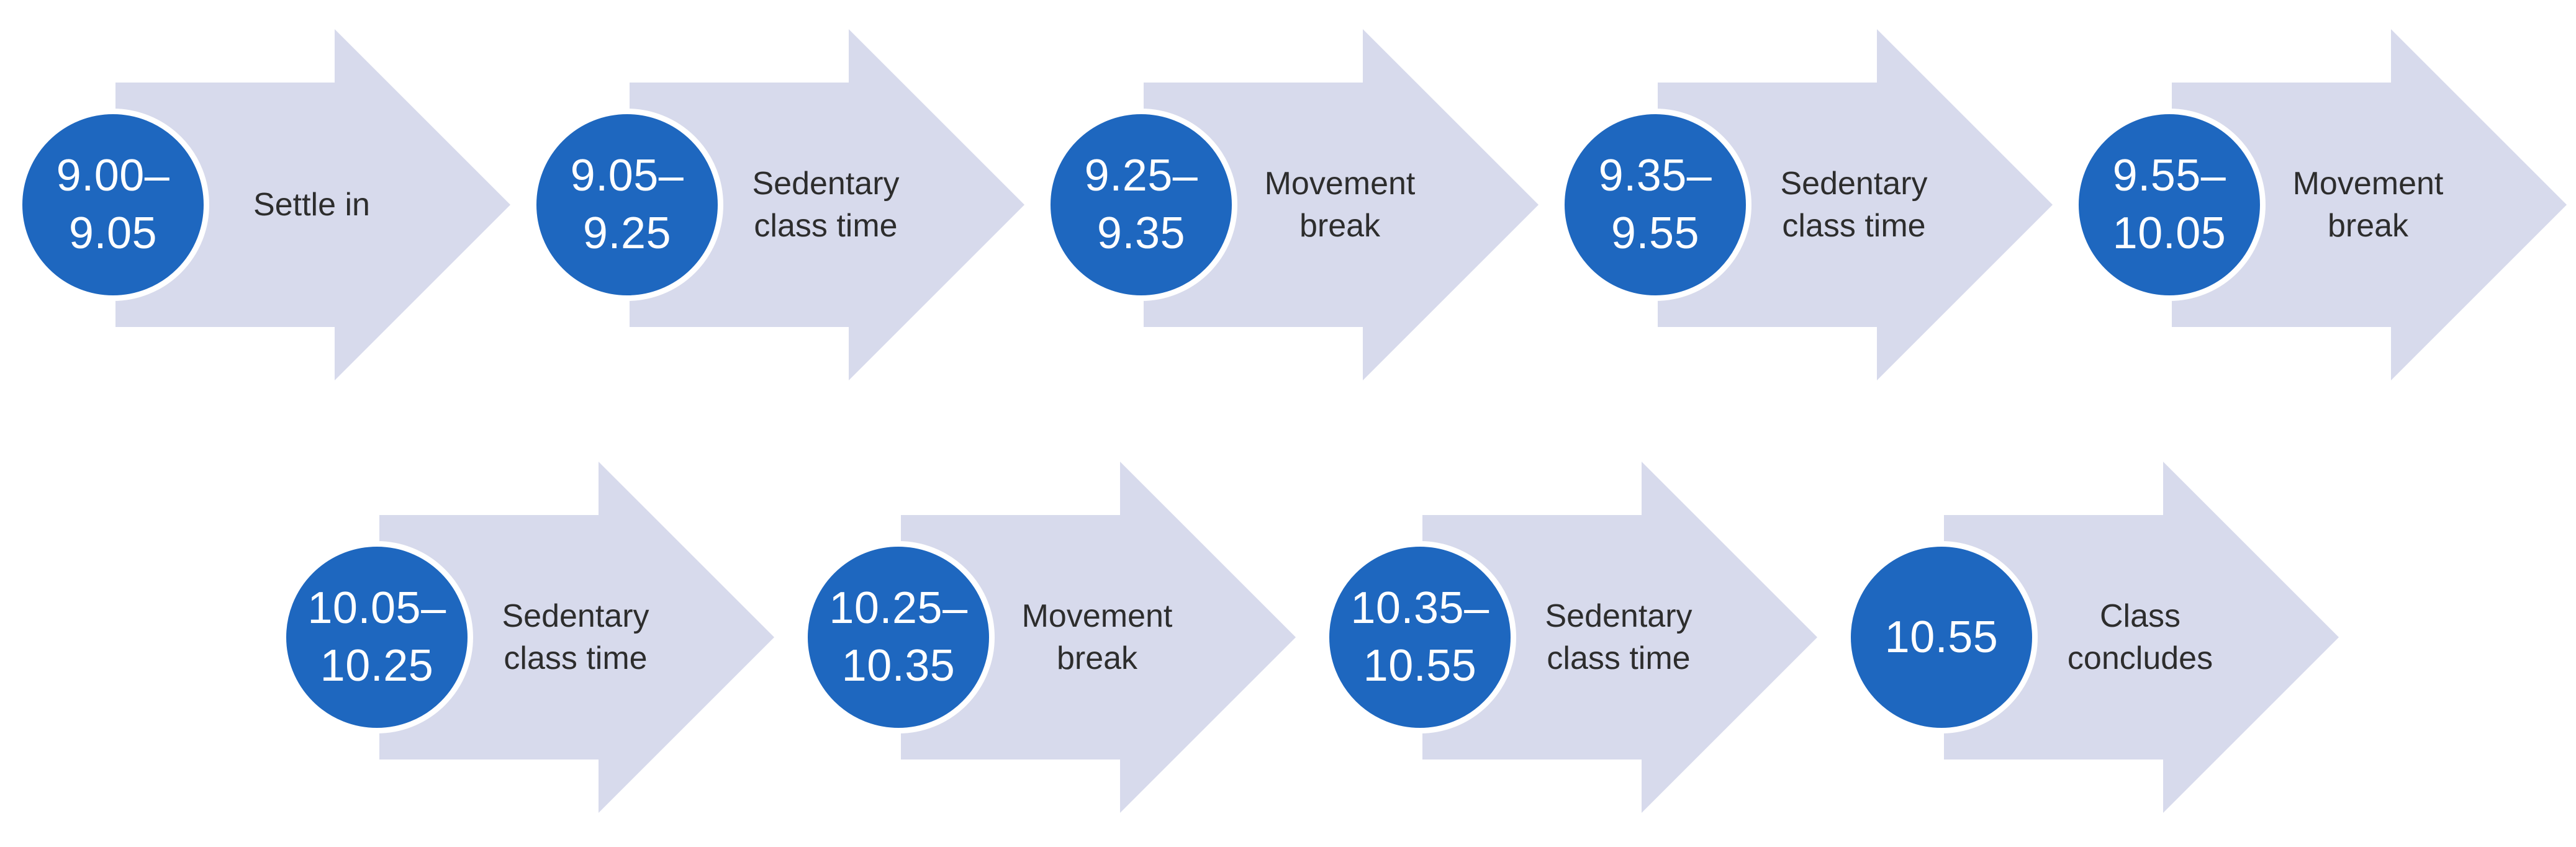 The height and width of the screenshot is (847, 2576). Describe the element at coordinates (1419, 608) in the screenshot. I see `time-line: 10.35–` at that location.